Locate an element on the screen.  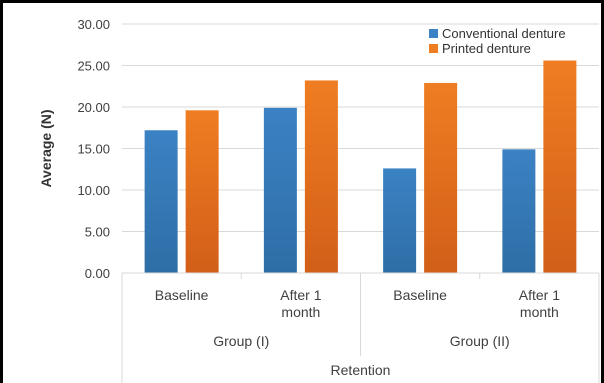
y-tick-label: 25.00 is located at coordinates (93, 66).